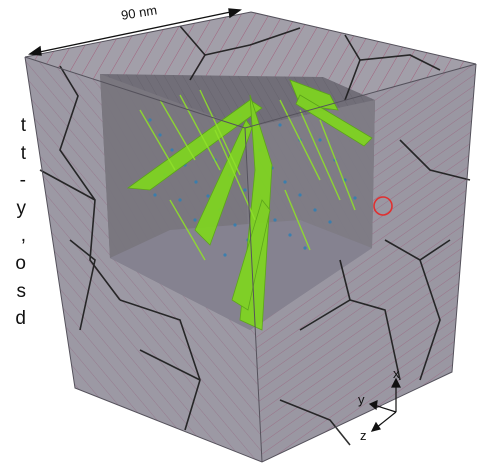 Image resolution: width=492 pixels, height=467 pixels. Describe the element at coordinates (361, 399) in the screenshot. I see `axis-y-label: y` at that location.